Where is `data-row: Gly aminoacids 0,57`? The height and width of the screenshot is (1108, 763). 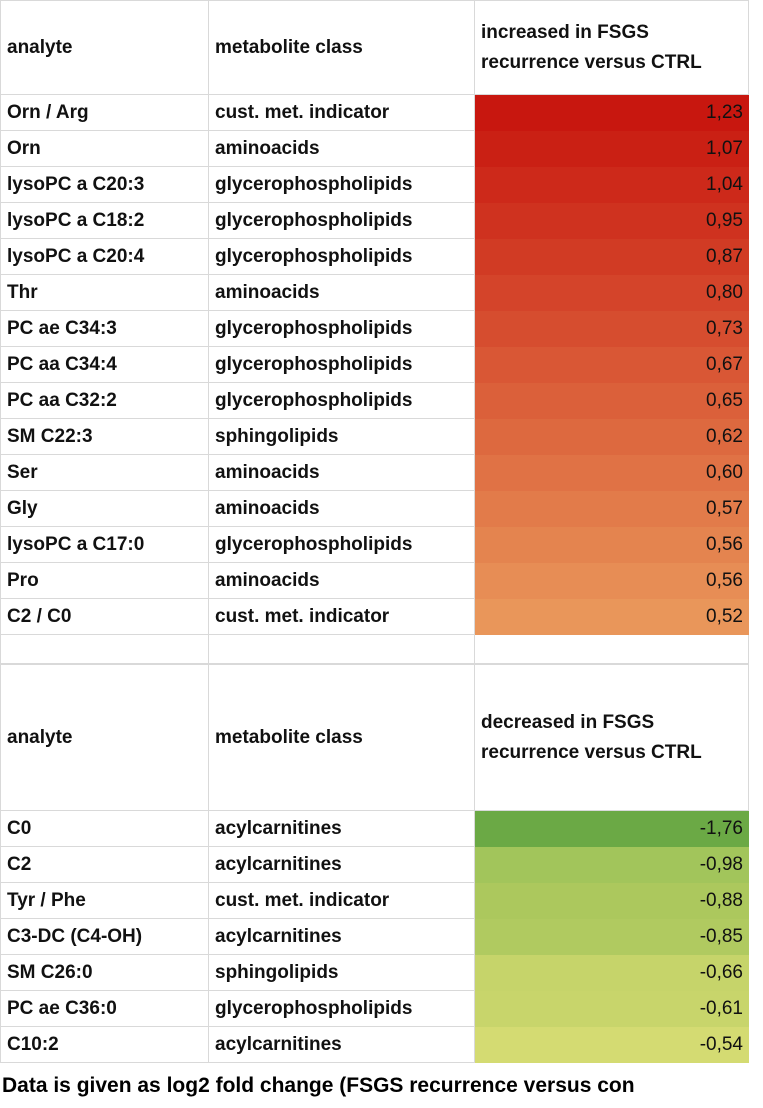
data-row: Gly aminoacids 0,57 is located at coordinates (374, 508).